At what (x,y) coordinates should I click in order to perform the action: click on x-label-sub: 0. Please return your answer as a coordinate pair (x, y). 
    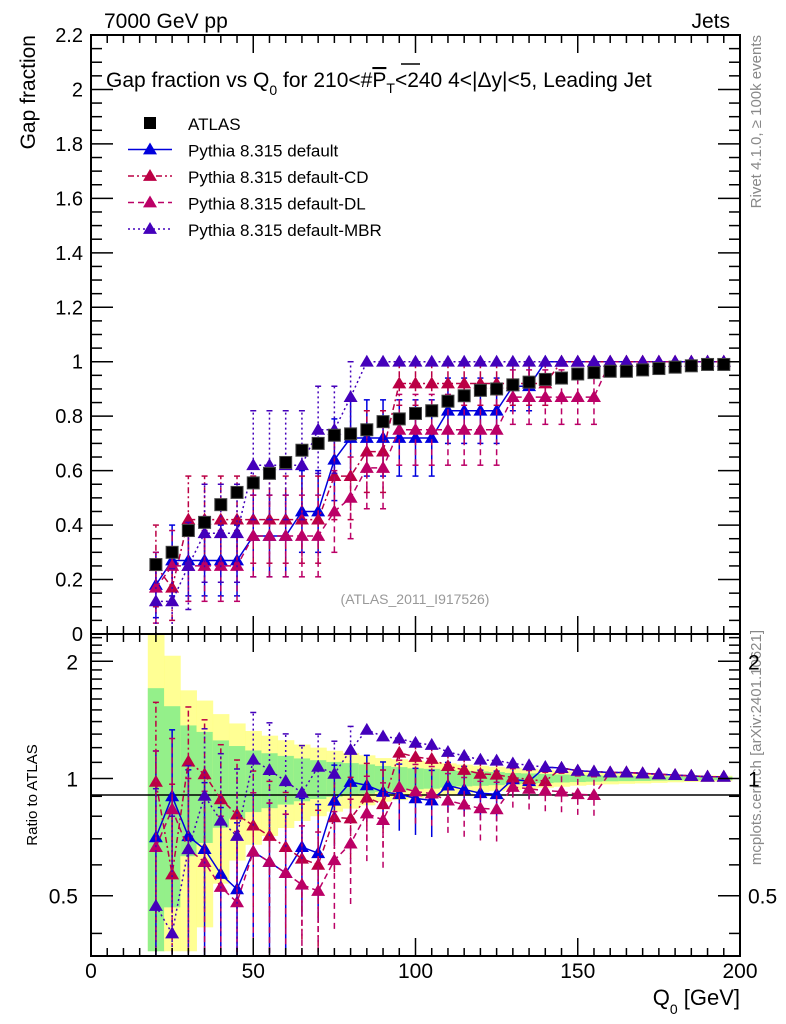
    Looking at the image, I should click on (674, 1009).